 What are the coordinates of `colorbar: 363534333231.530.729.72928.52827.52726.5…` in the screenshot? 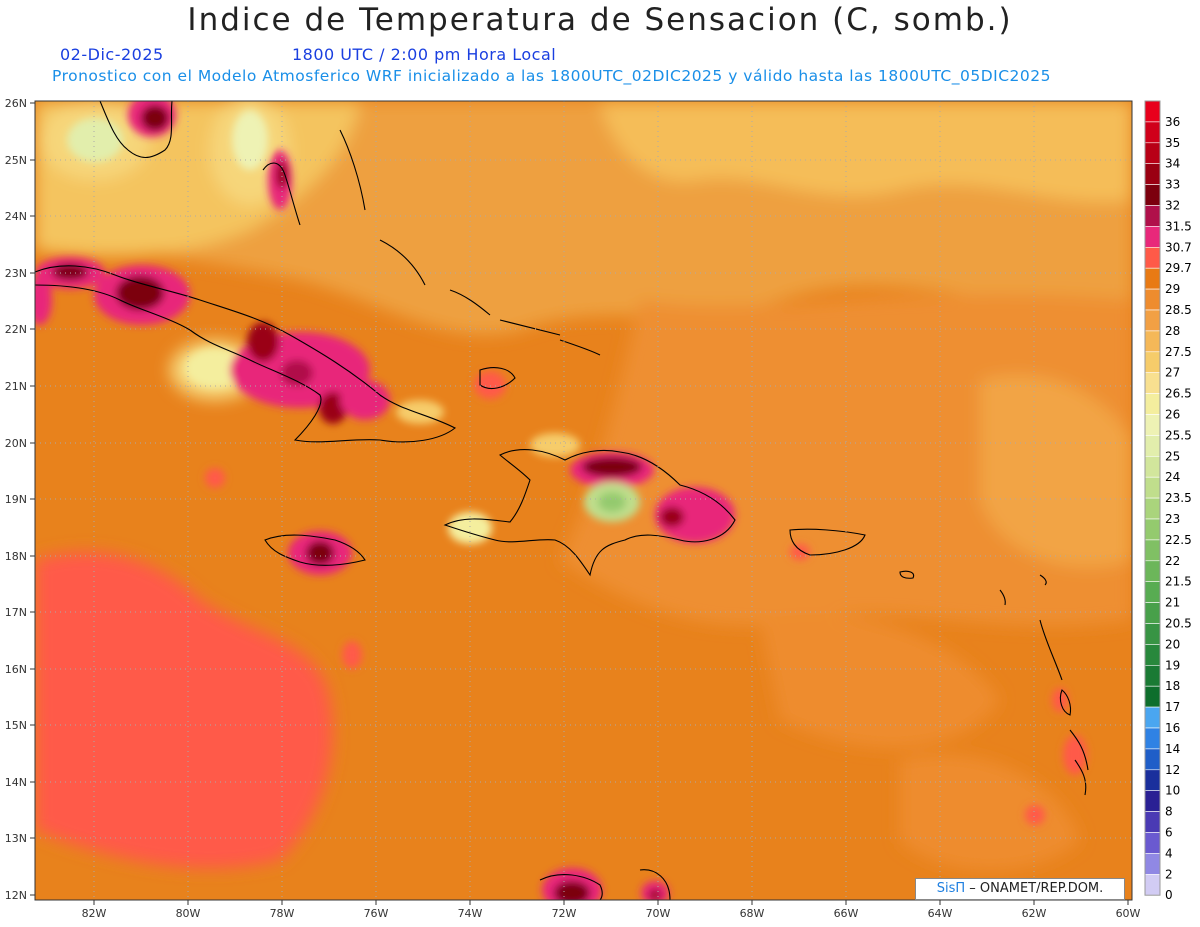 It's located at (1168, 501).